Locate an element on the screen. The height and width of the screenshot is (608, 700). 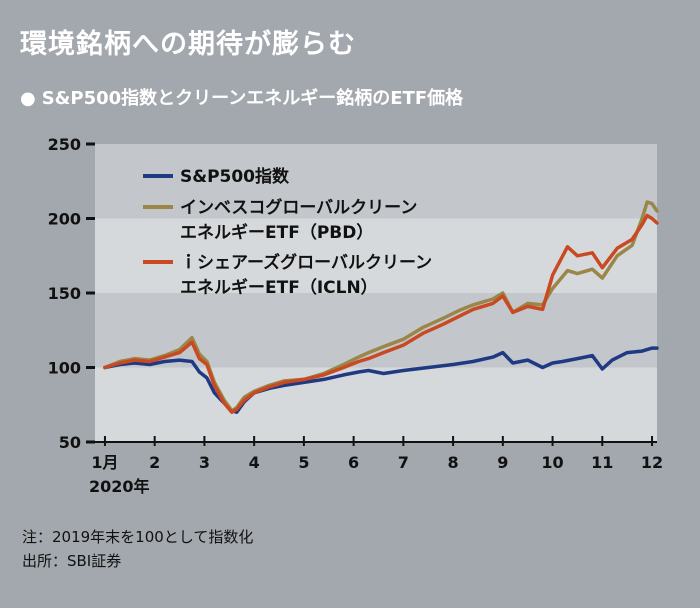
chart-title: 環境銘柄への期待が膨らむ is located at coordinates (188, 44).